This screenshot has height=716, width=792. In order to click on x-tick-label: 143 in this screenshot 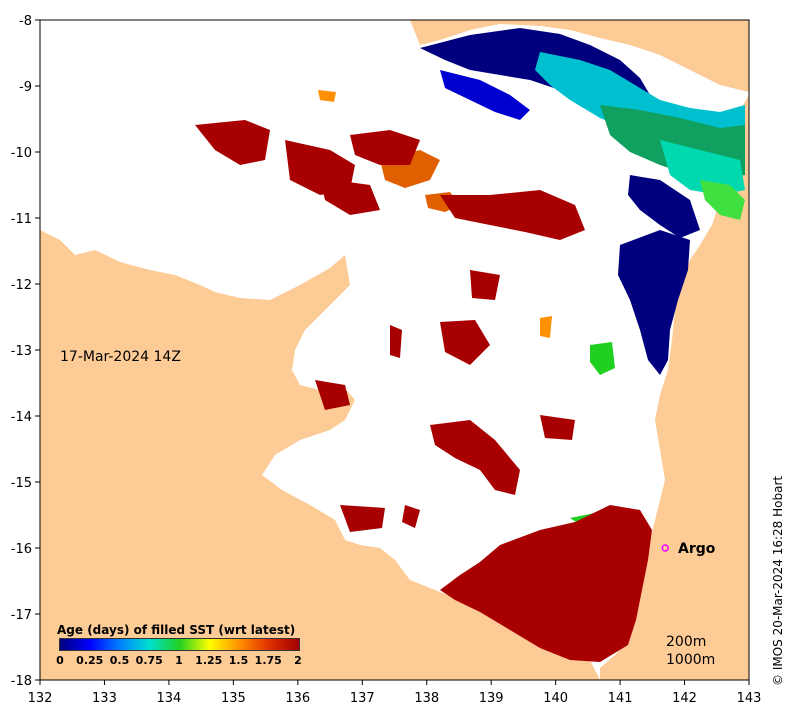, I will do `click(749, 698)`.